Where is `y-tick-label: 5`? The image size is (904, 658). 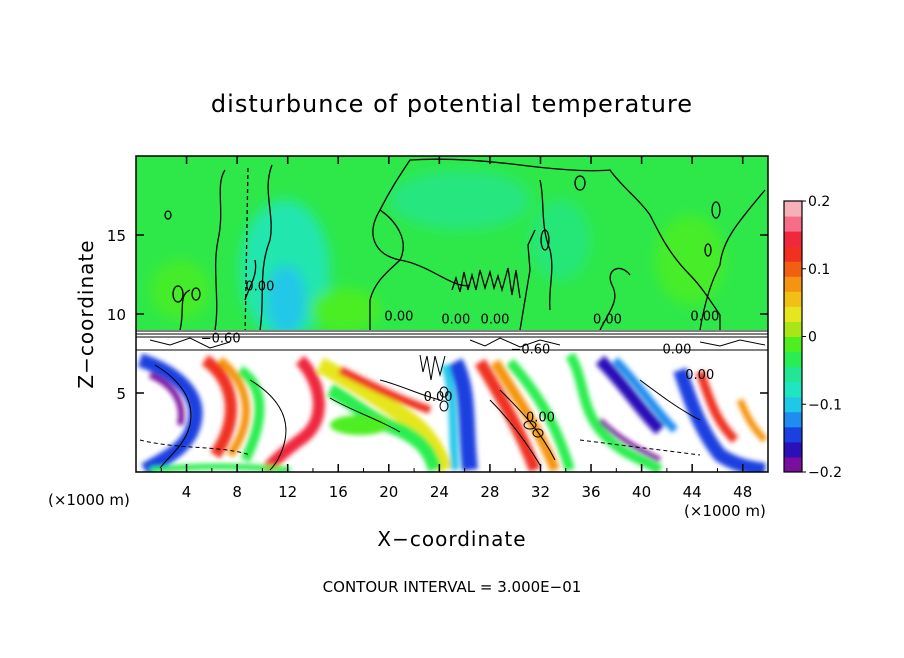 y-tick-label: 5 is located at coordinates (121, 394).